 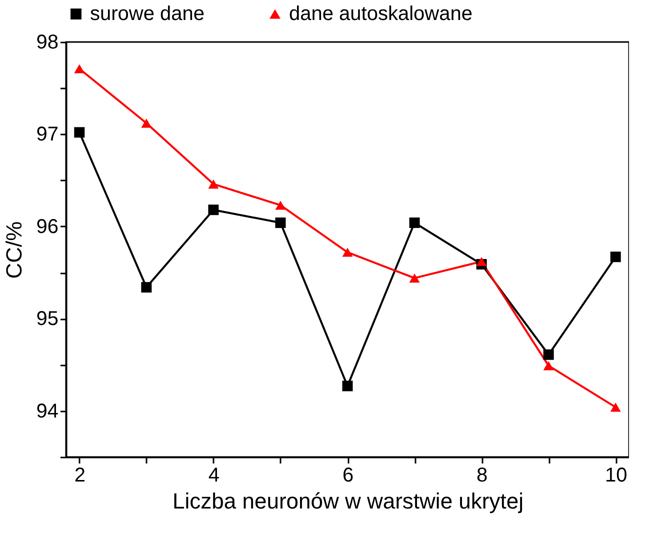 What do you see at coordinates (47, 135) in the screenshot?
I see `y-tick-label: 97` at bounding box center [47, 135].